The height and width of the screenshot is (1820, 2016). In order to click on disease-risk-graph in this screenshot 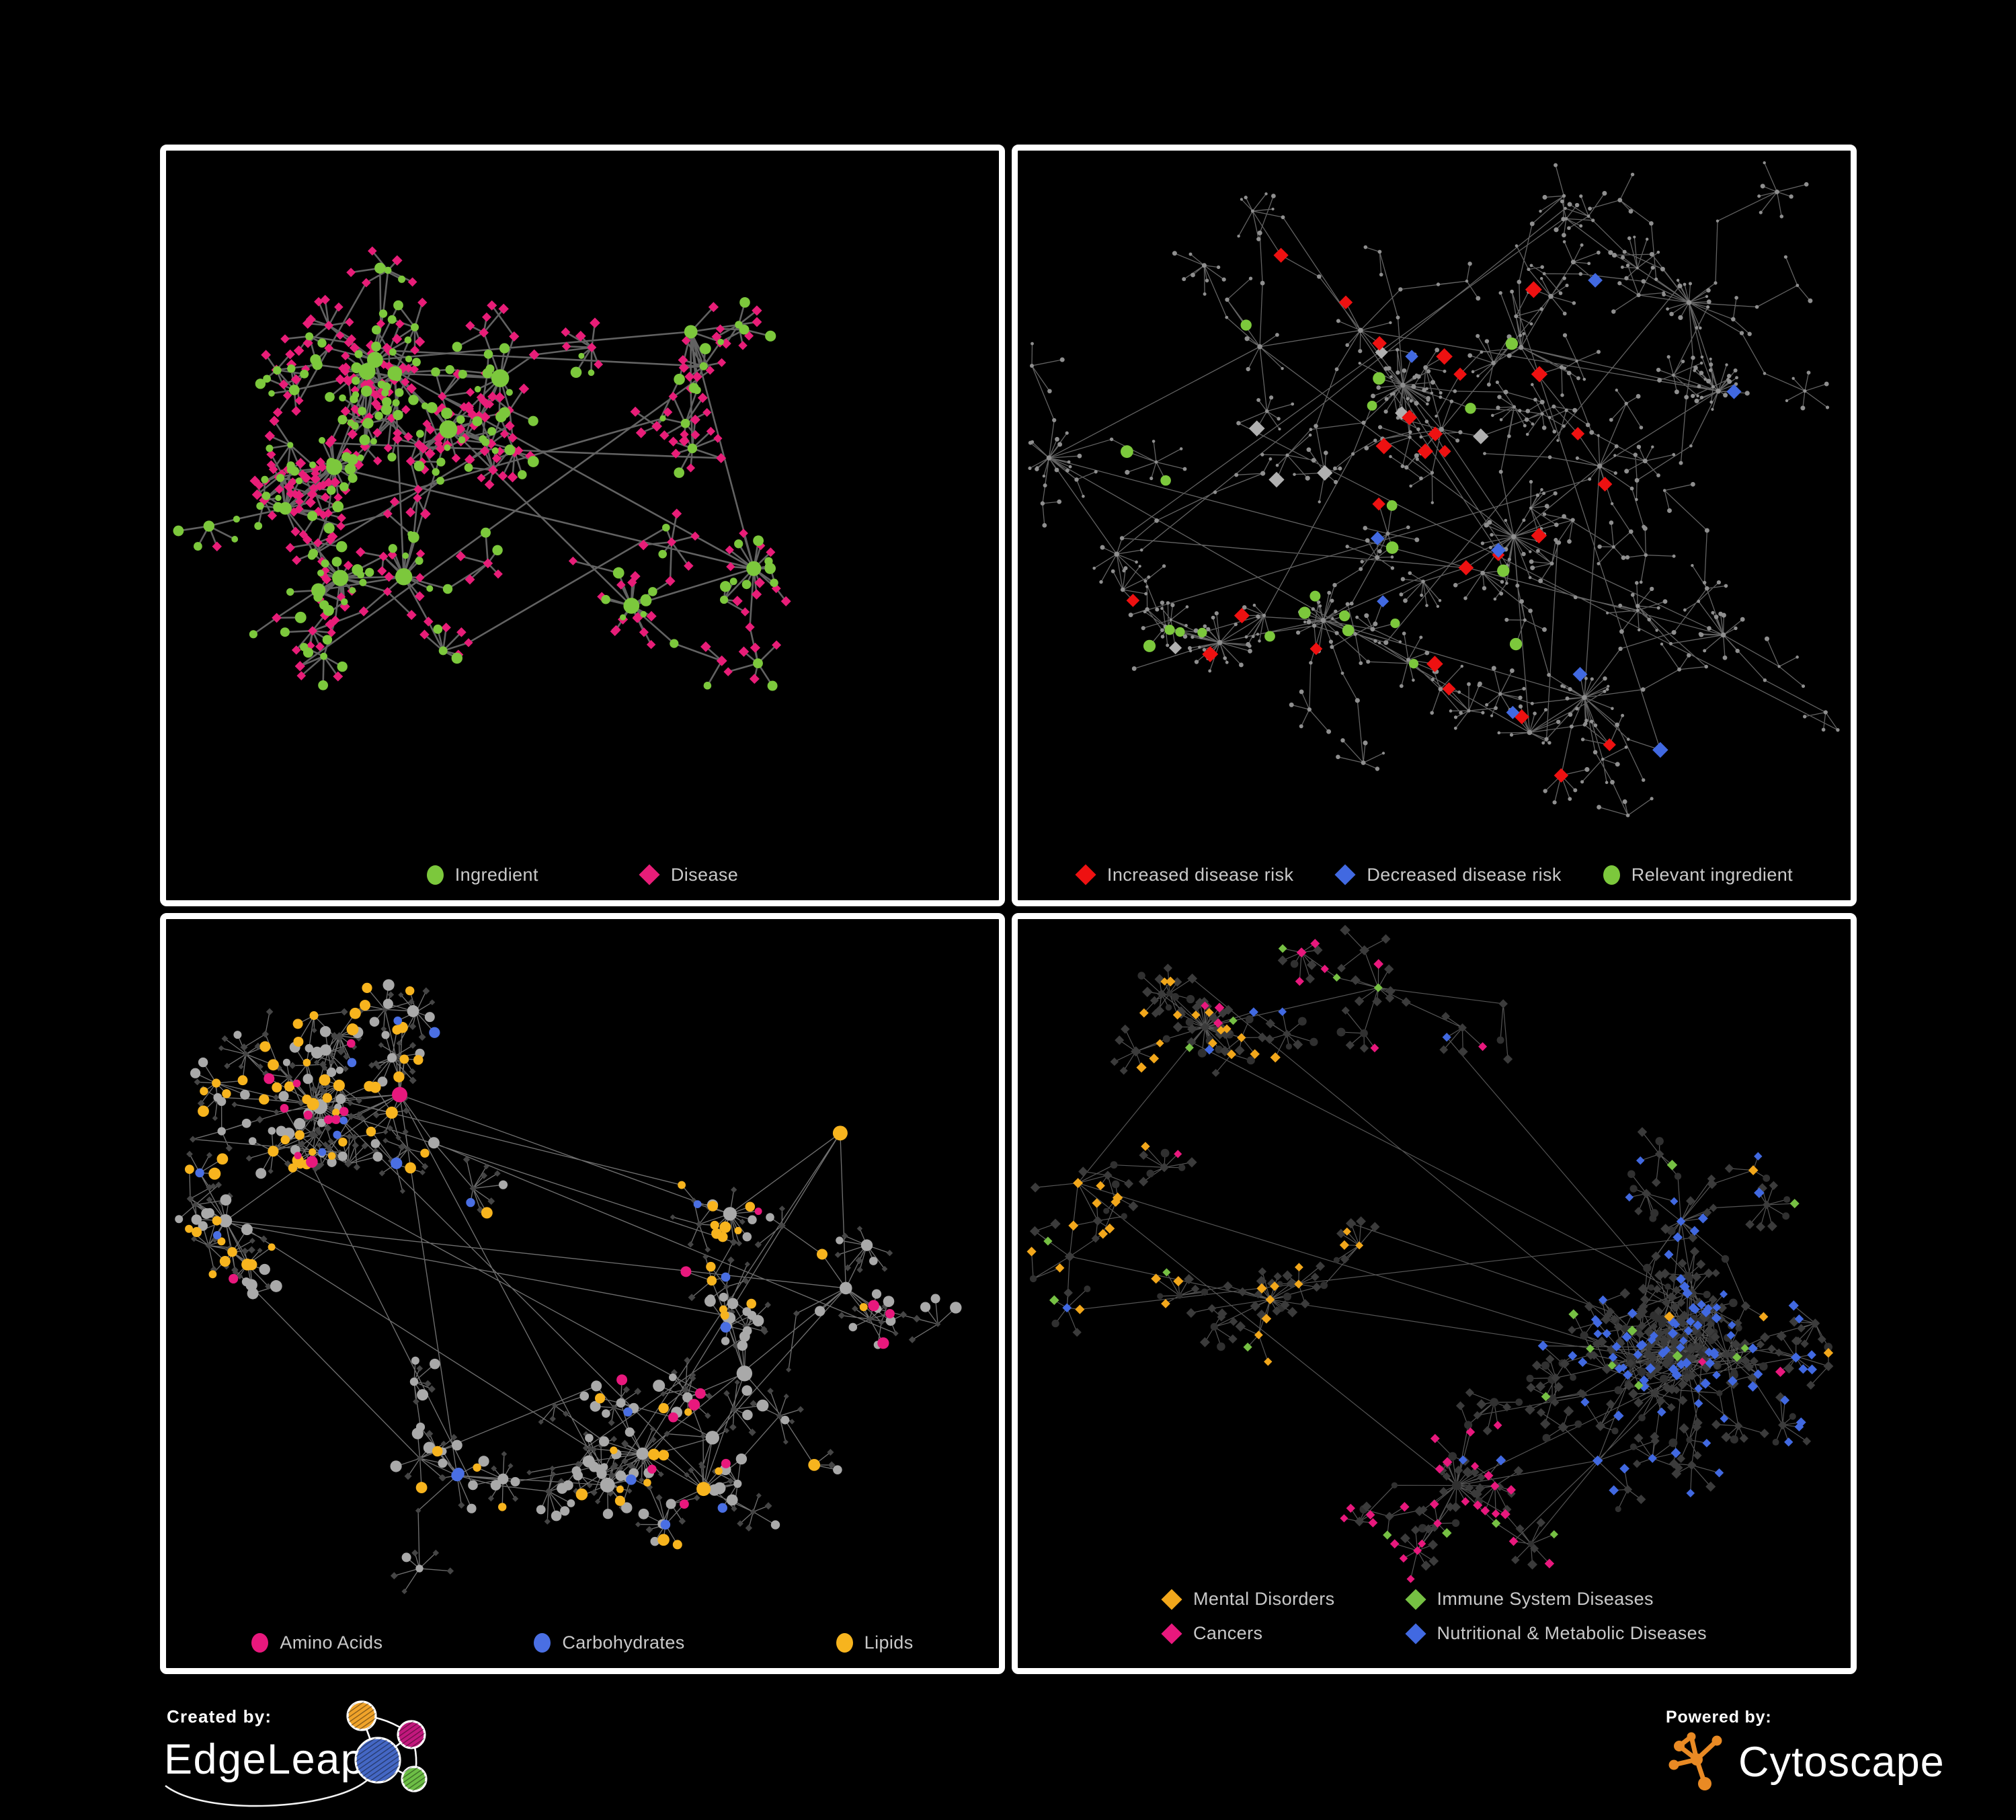, I will do `click(1434, 489)`.